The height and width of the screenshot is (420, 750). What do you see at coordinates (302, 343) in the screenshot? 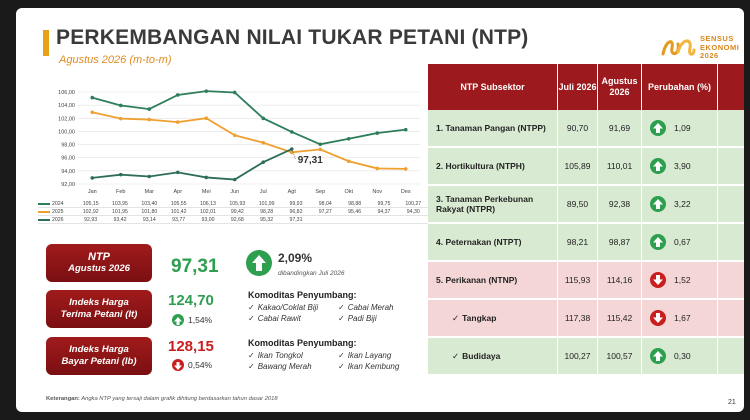
I see `ib-komoditas-title: Komoditas Penyumbang:` at bounding box center [302, 343].